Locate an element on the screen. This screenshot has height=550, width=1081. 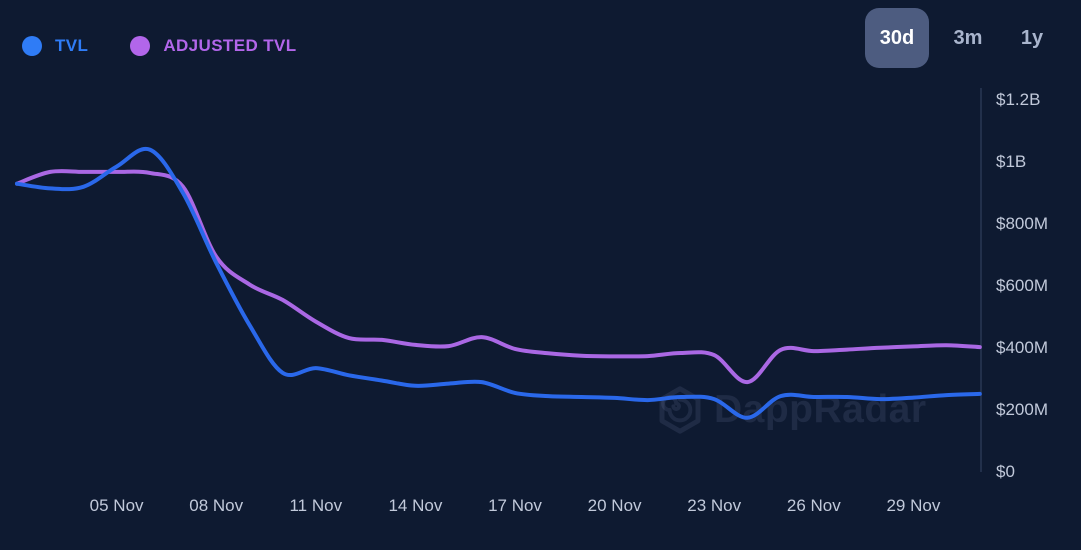
y-axis-tick-label: $200M is located at coordinates (1022, 409).